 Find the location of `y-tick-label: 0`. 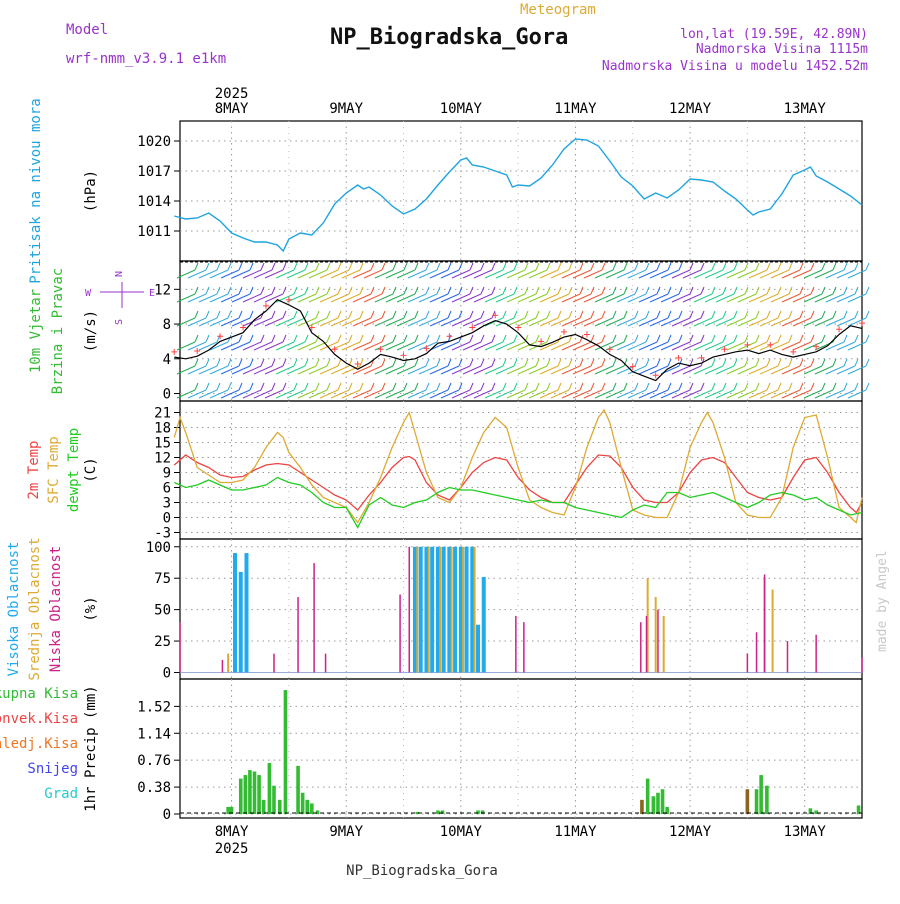

y-tick-label: 0 is located at coordinates (167, 815).